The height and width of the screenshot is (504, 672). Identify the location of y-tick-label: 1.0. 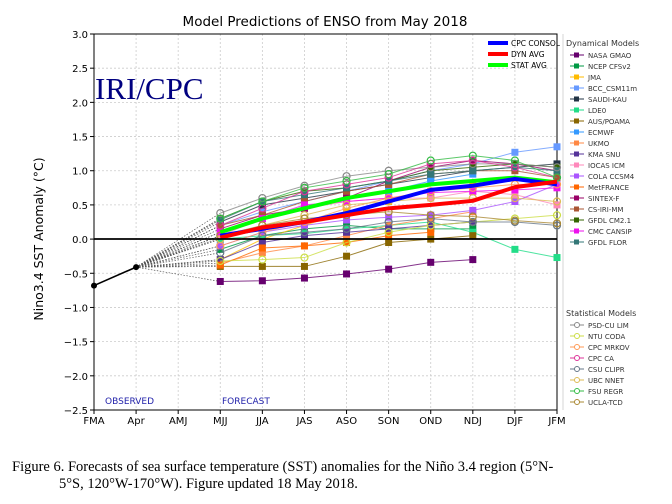
(80, 172).